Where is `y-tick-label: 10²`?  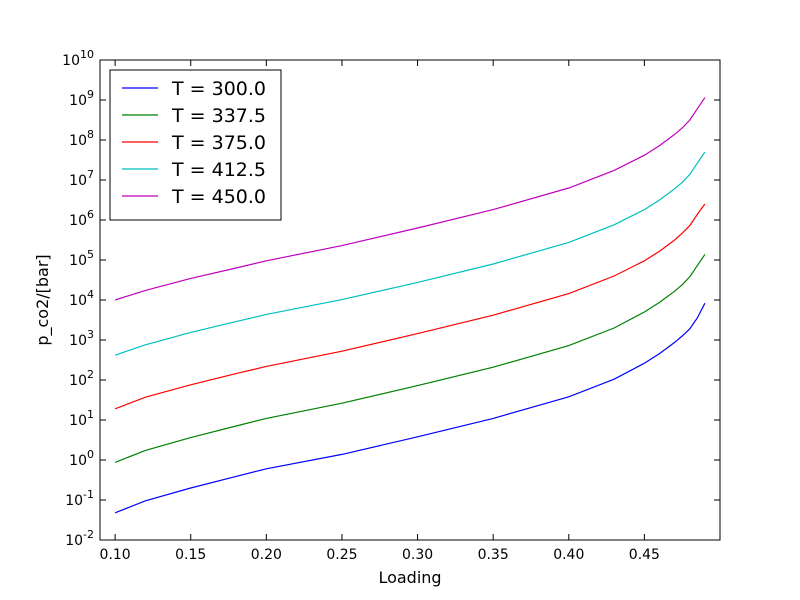 y-tick-label: 10² is located at coordinates (81, 378).